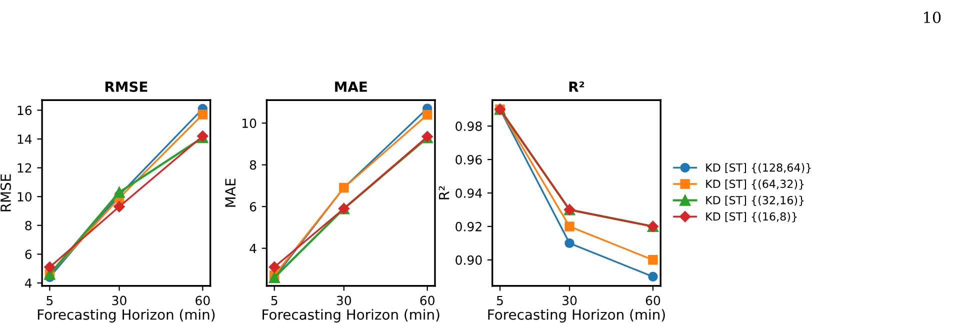 The width and height of the screenshot is (956, 323). Describe the element at coordinates (755, 184) in the screenshot. I see `legend-label: KD [ST] {(64,32)}` at that location.